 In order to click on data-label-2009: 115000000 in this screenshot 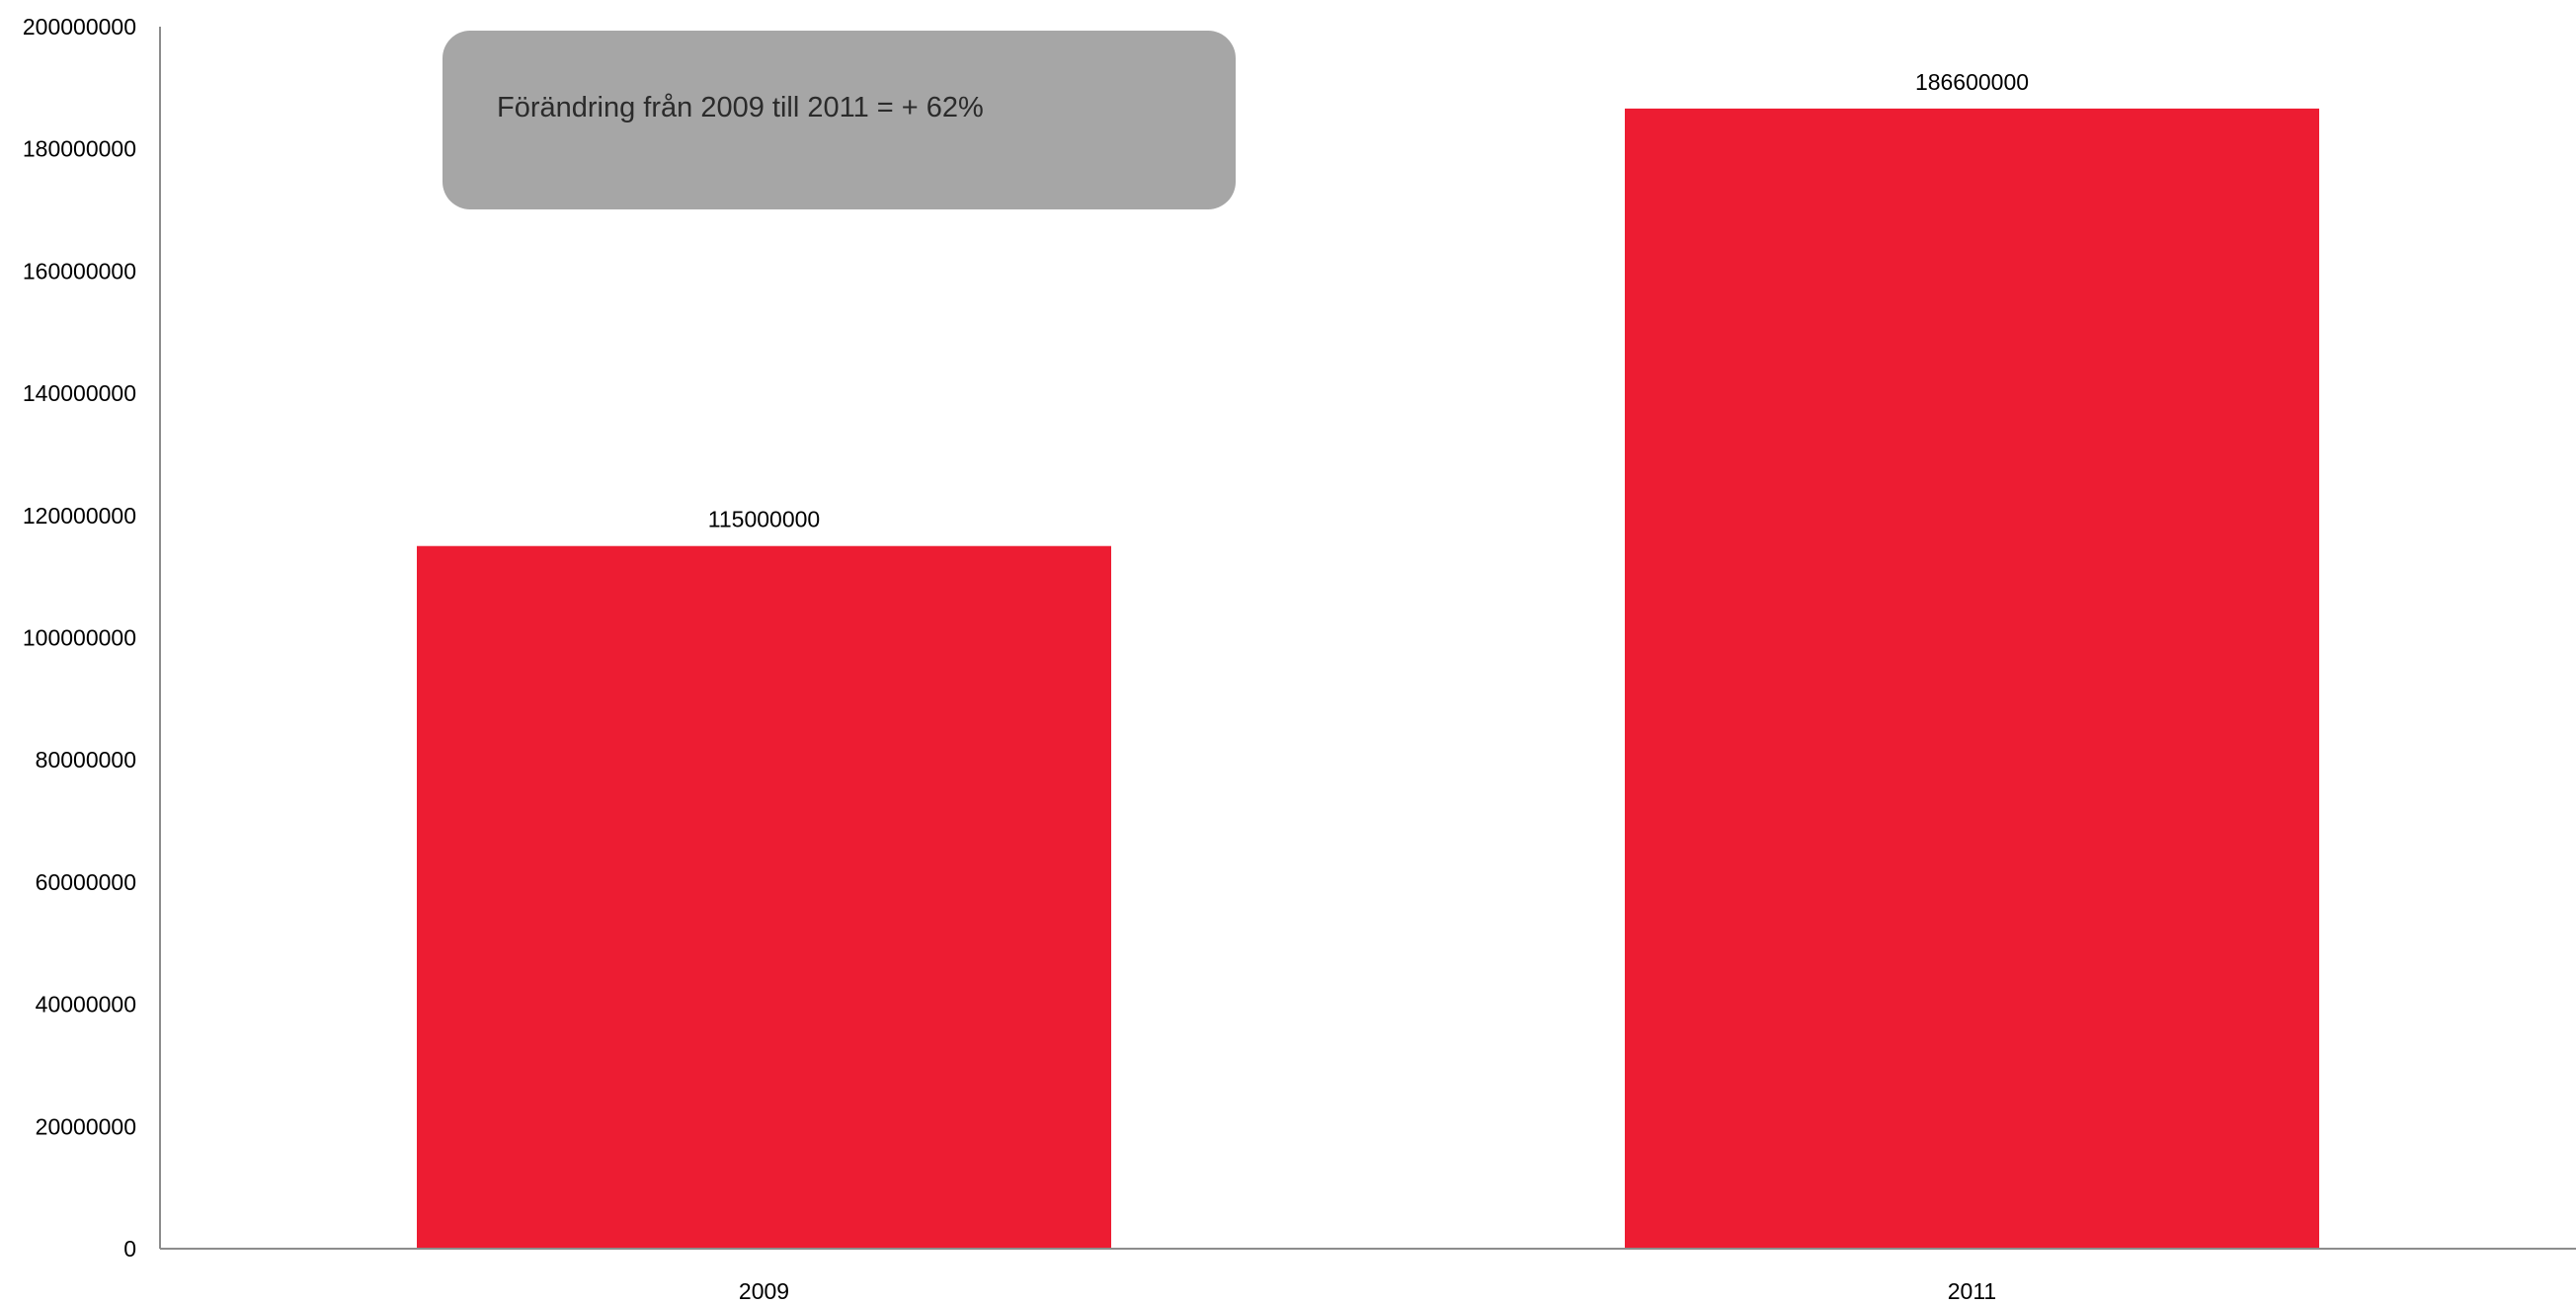, I will do `click(764, 519)`.